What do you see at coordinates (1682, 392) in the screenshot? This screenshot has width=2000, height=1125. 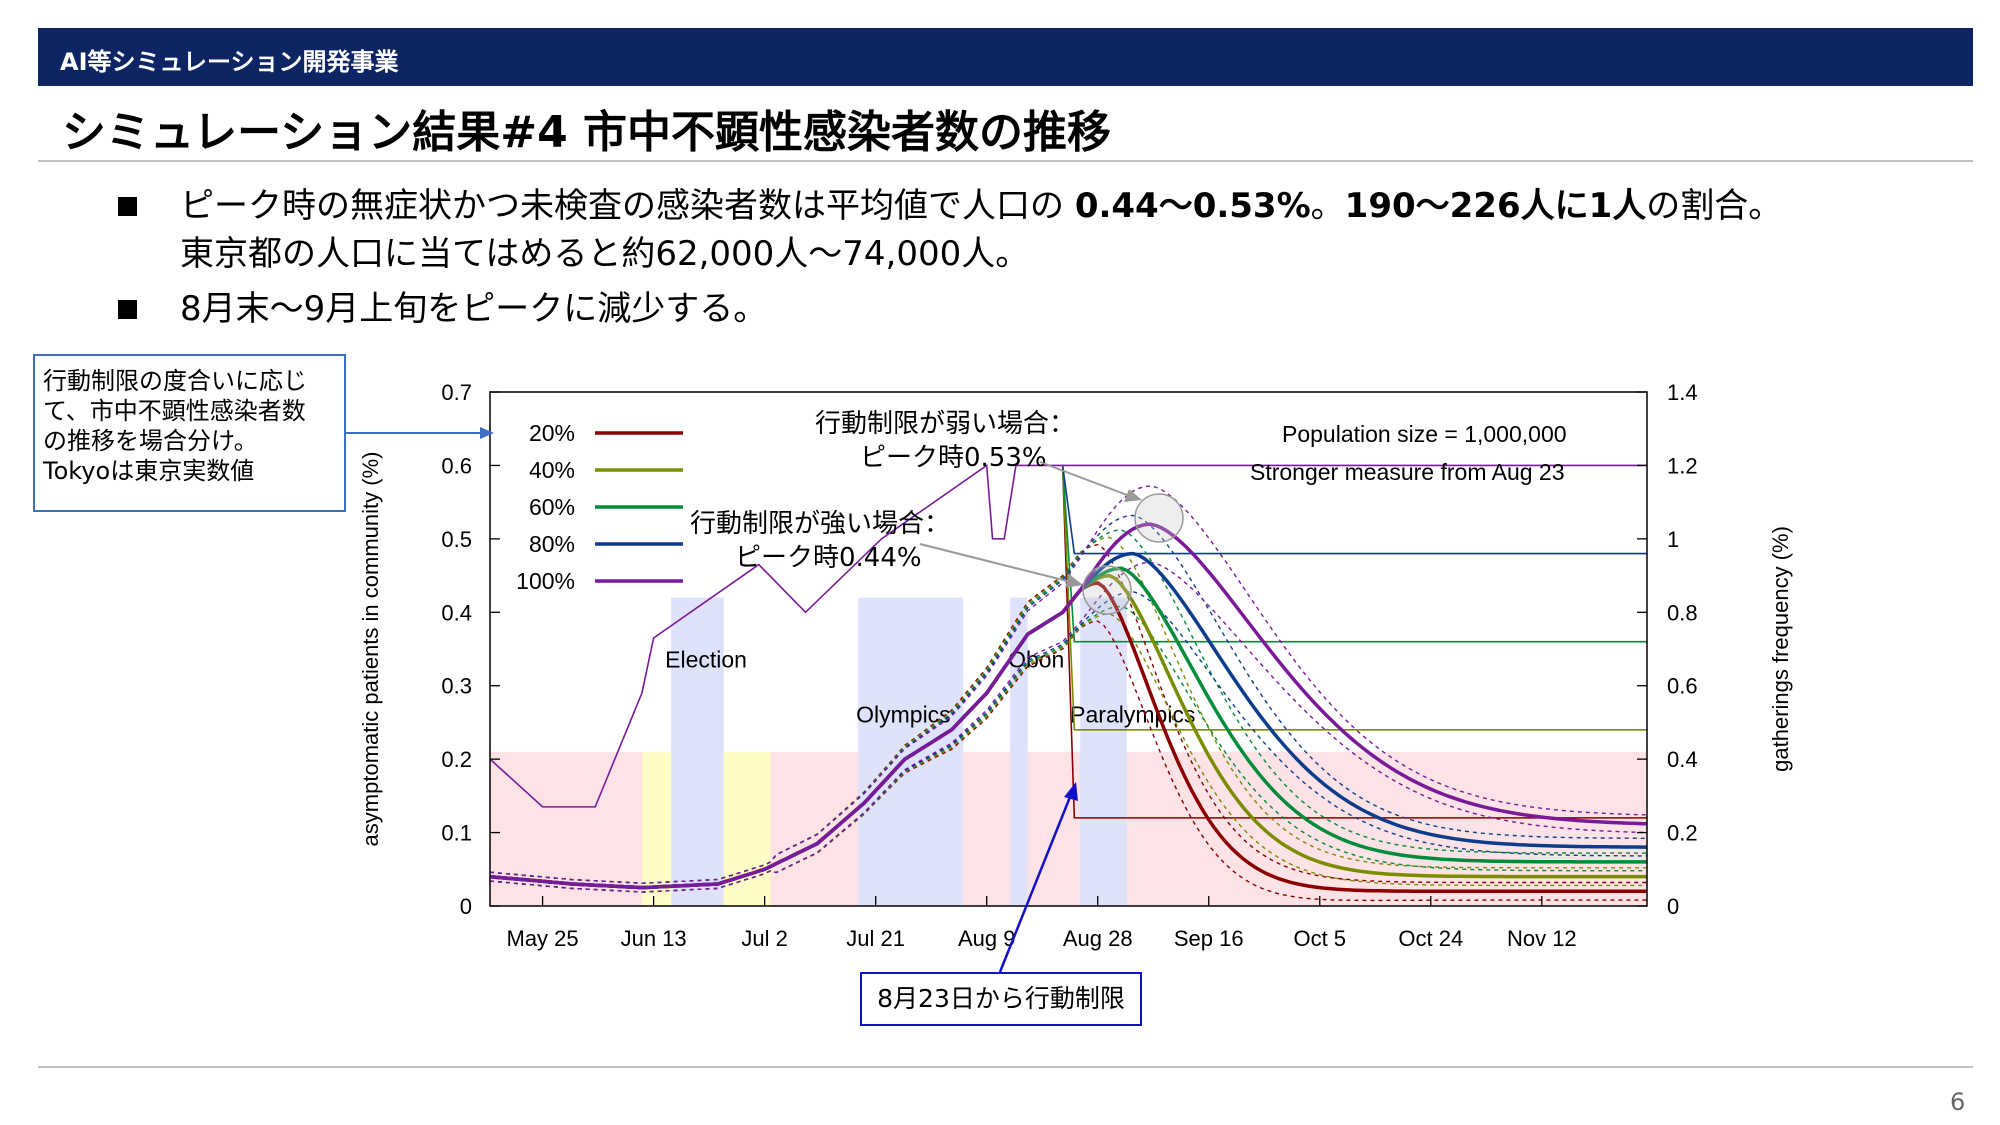 I see `y2-tick-label: 1.4` at bounding box center [1682, 392].